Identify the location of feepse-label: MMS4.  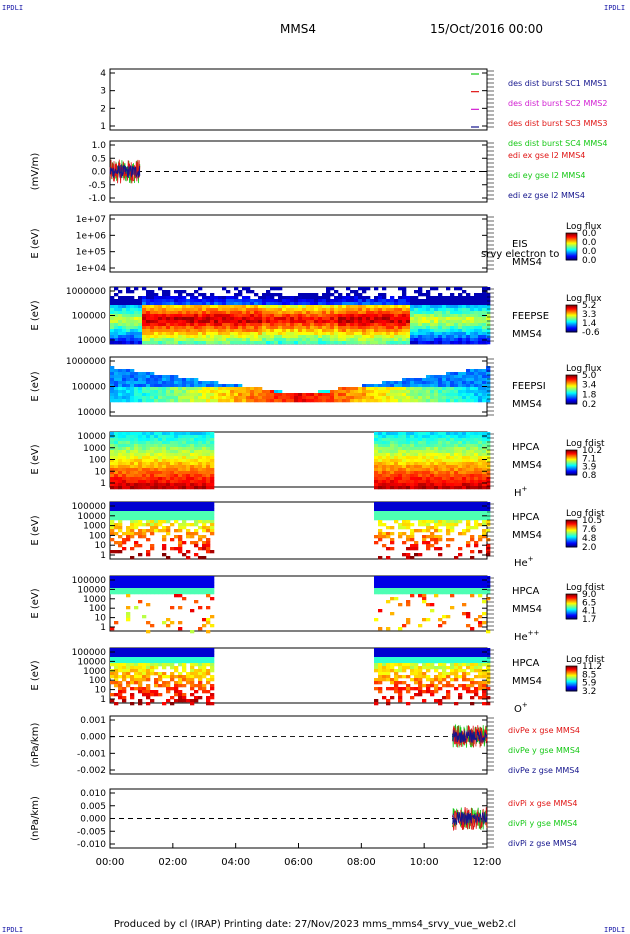
(527, 334).